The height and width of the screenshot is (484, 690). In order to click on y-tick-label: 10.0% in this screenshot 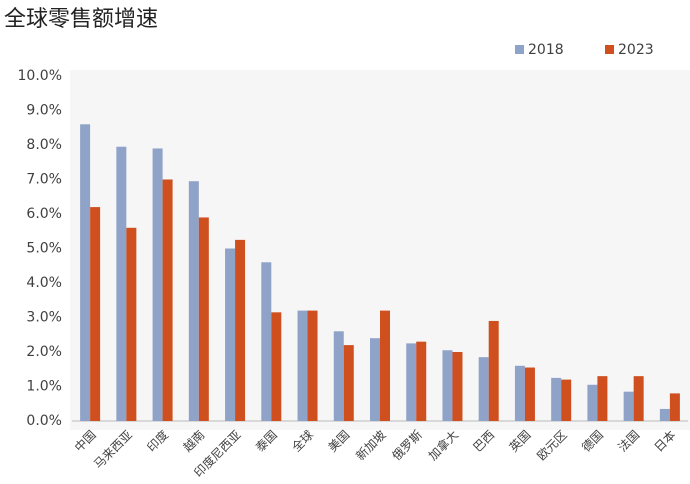, I will do `click(40, 76)`.